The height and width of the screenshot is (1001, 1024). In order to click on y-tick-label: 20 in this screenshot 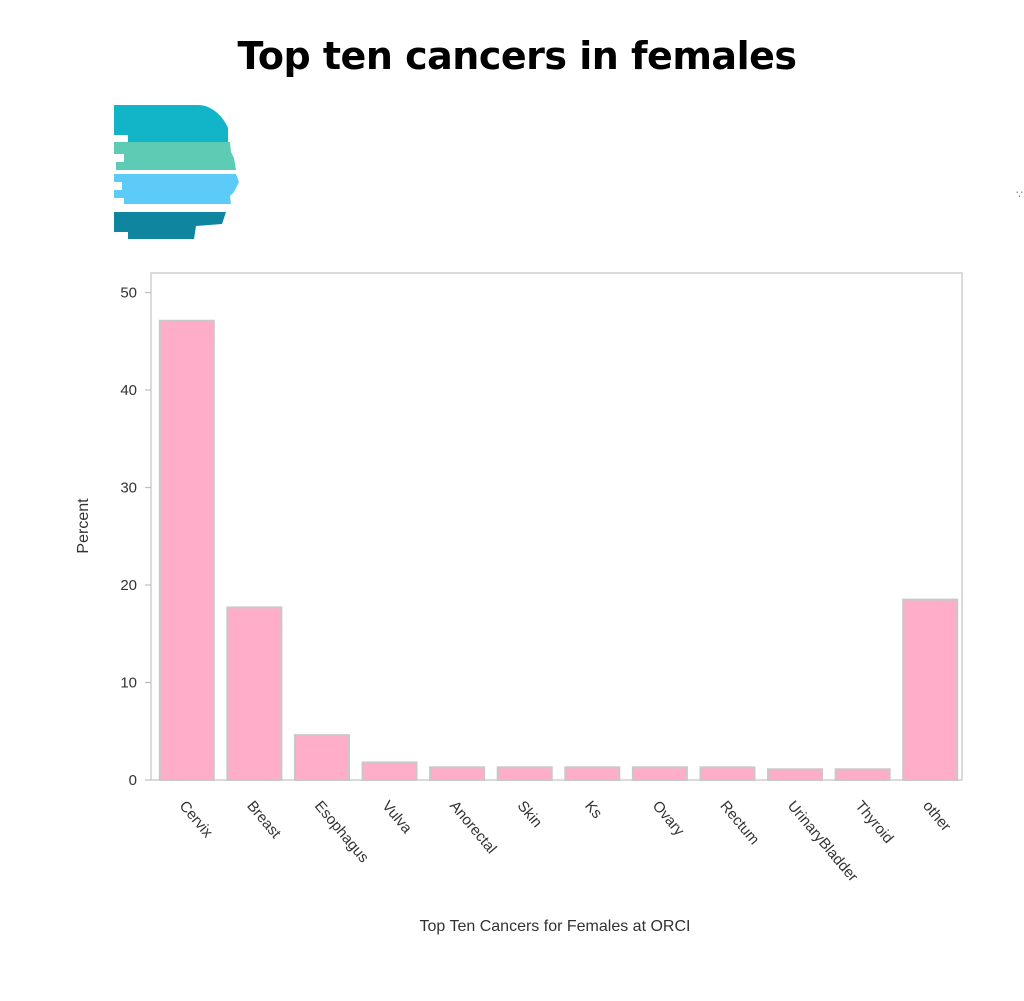, I will do `click(128, 585)`.